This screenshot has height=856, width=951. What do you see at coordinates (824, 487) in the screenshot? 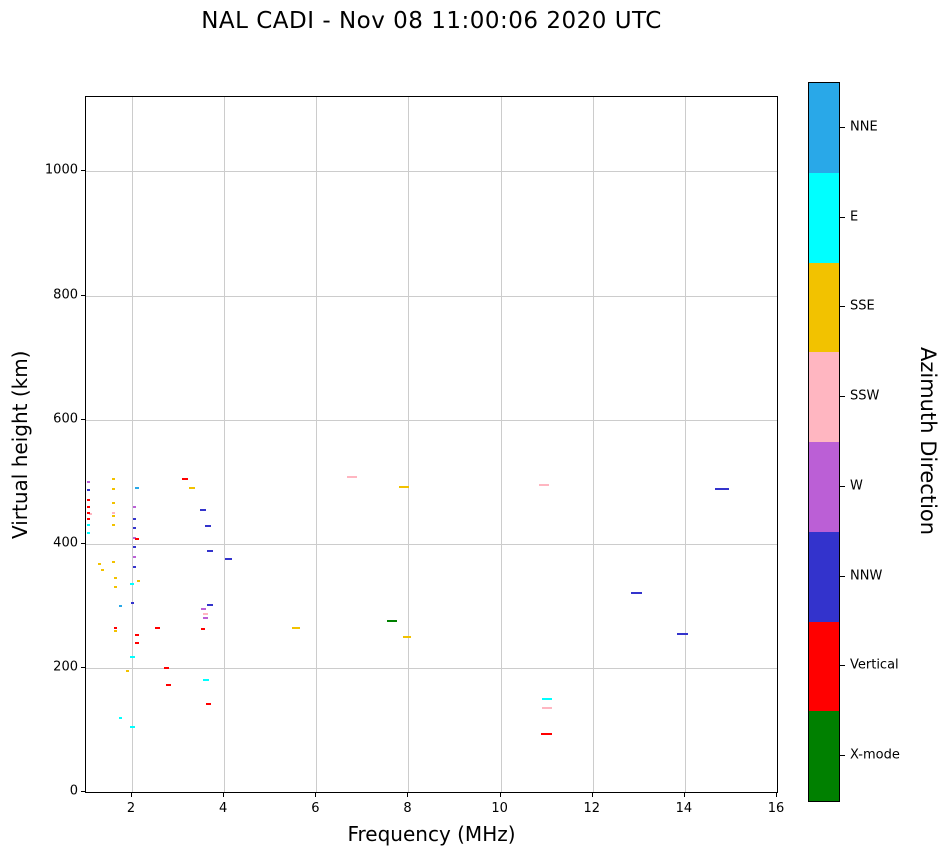
I see `colorbar-segment-w` at bounding box center [824, 487].